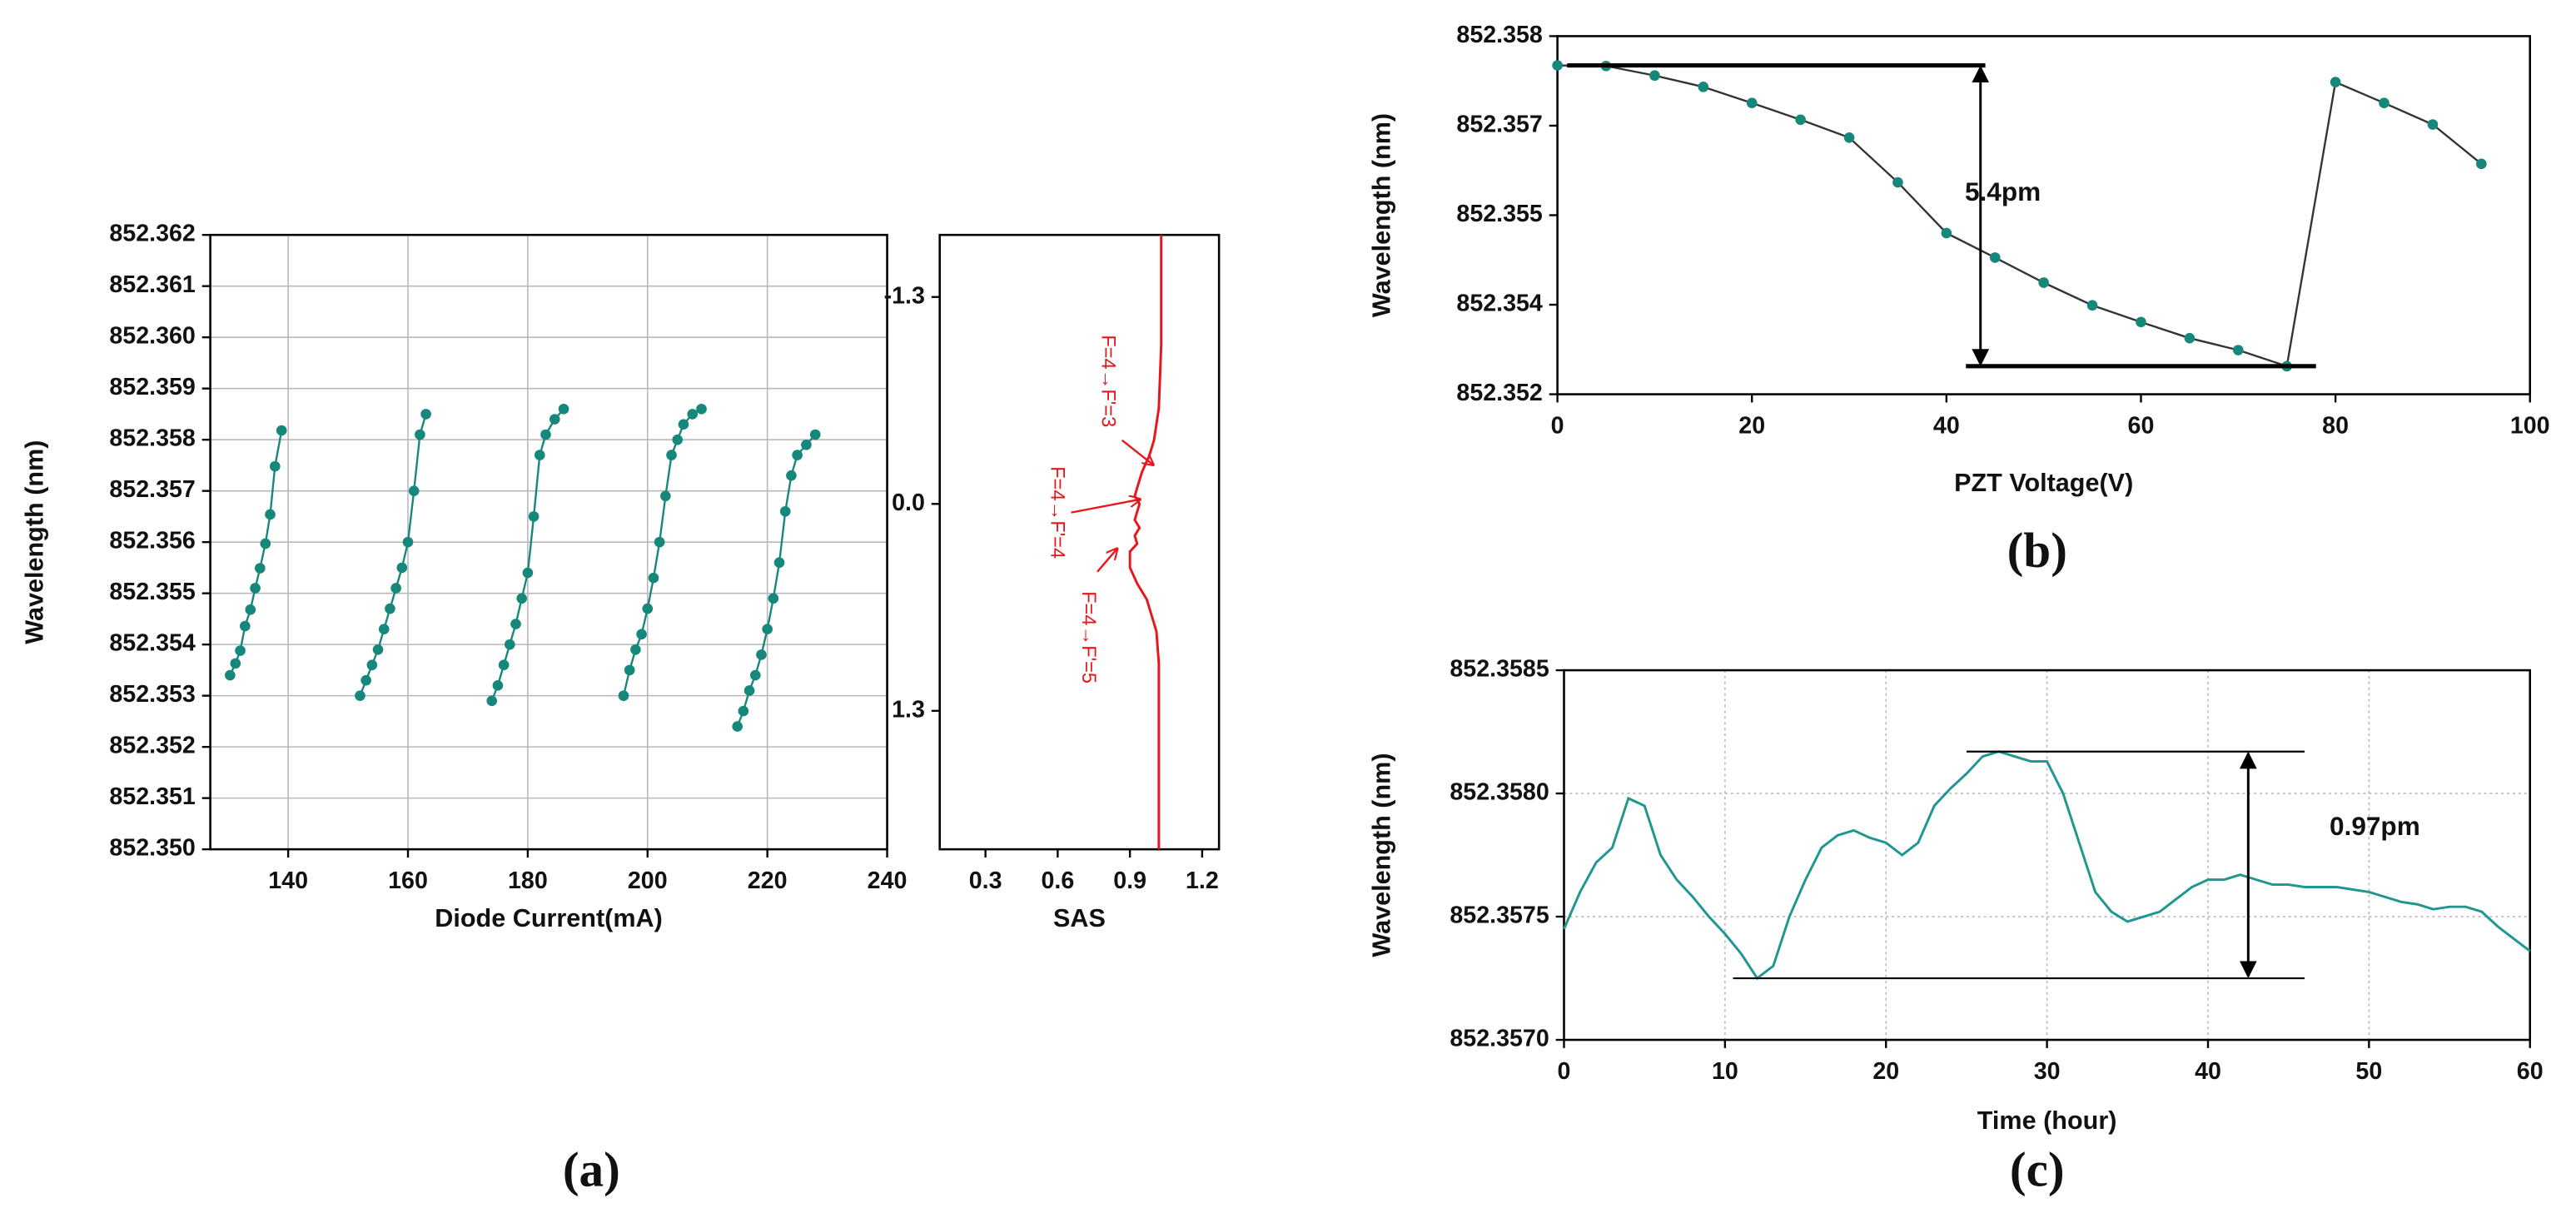 The image size is (2576, 1213). What do you see at coordinates (1499, 916) in the screenshot?
I see `y-tick-label: 852.3575` at bounding box center [1499, 916].